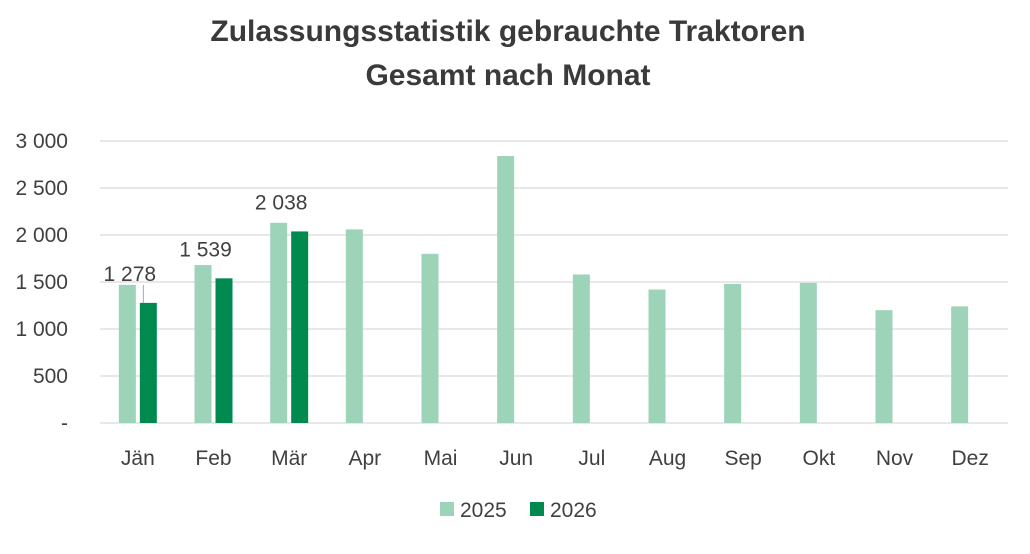 Image resolution: width=1030 pixels, height=554 pixels. Describe the element at coordinates (591, 458) in the screenshot. I see `x-tick-label: Jul` at that location.